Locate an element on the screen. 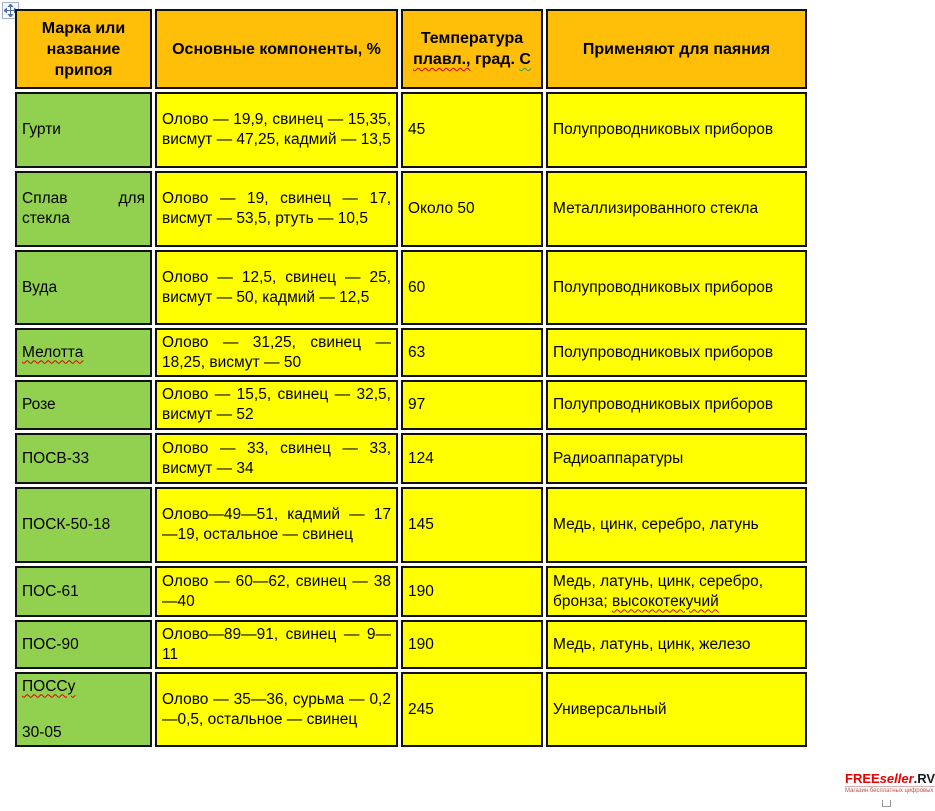  solder-name: Мелотта is located at coordinates (83, 352).